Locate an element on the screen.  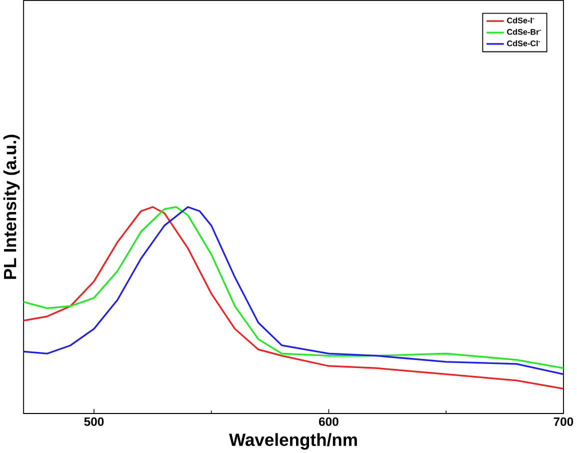
legend-label: CdSe-Cl$^{-}$ is located at coordinates (523, 43).